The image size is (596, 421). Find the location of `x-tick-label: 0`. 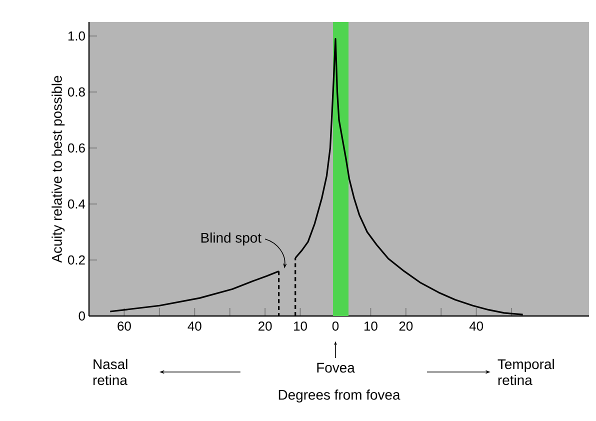

x-tick-label: 0 is located at coordinates (335, 326).